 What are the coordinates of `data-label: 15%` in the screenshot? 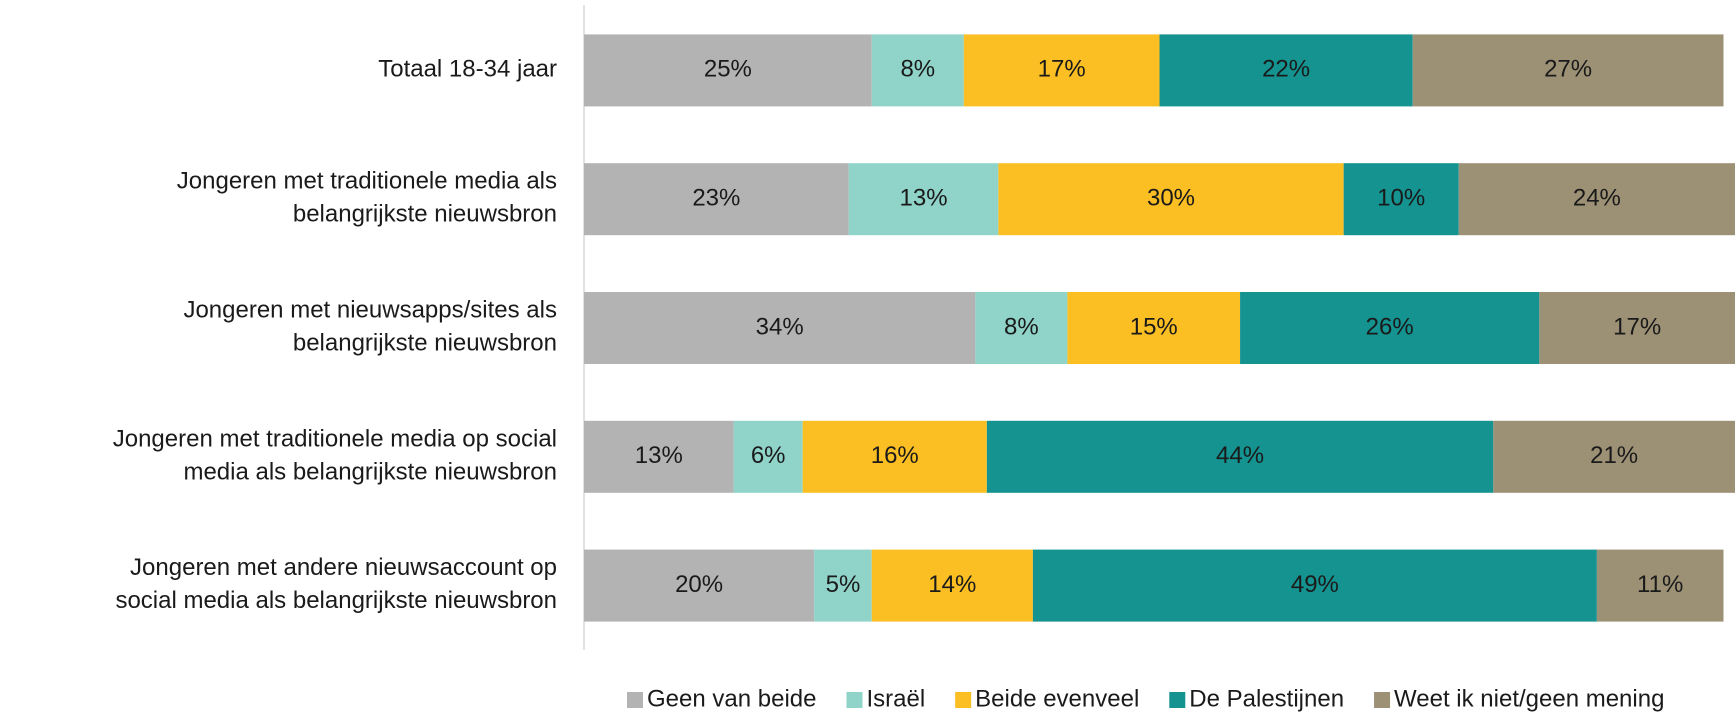 It's located at (1154, 326).